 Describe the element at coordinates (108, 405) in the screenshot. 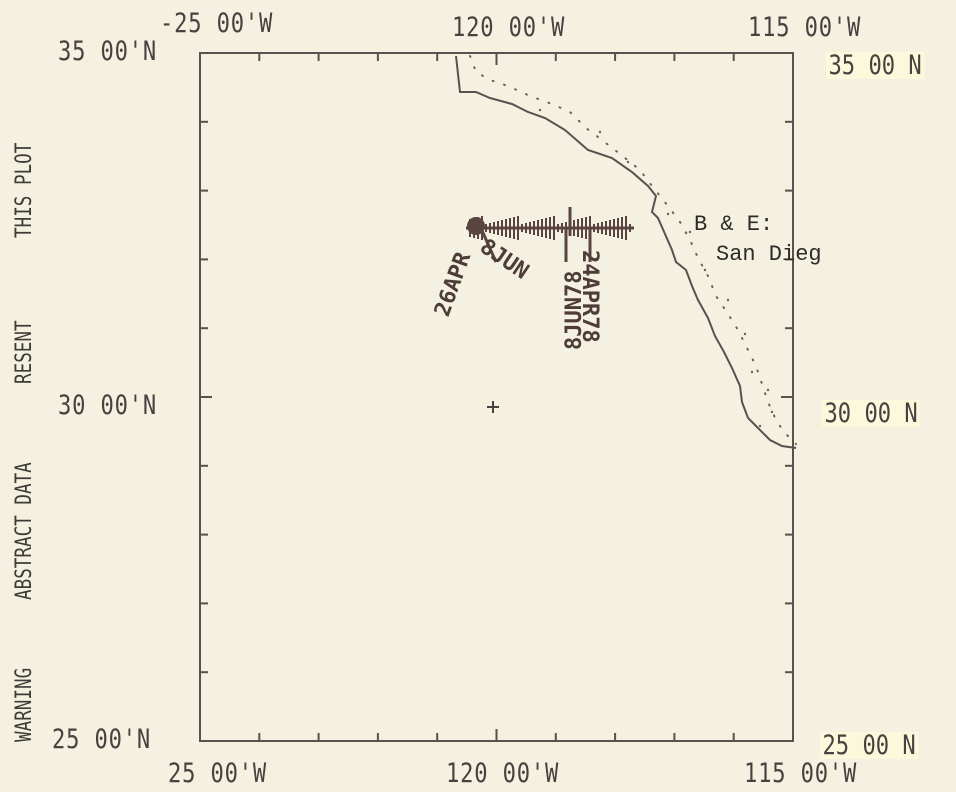

I see `lat-label-left-middle: 30 00'N` at that location.